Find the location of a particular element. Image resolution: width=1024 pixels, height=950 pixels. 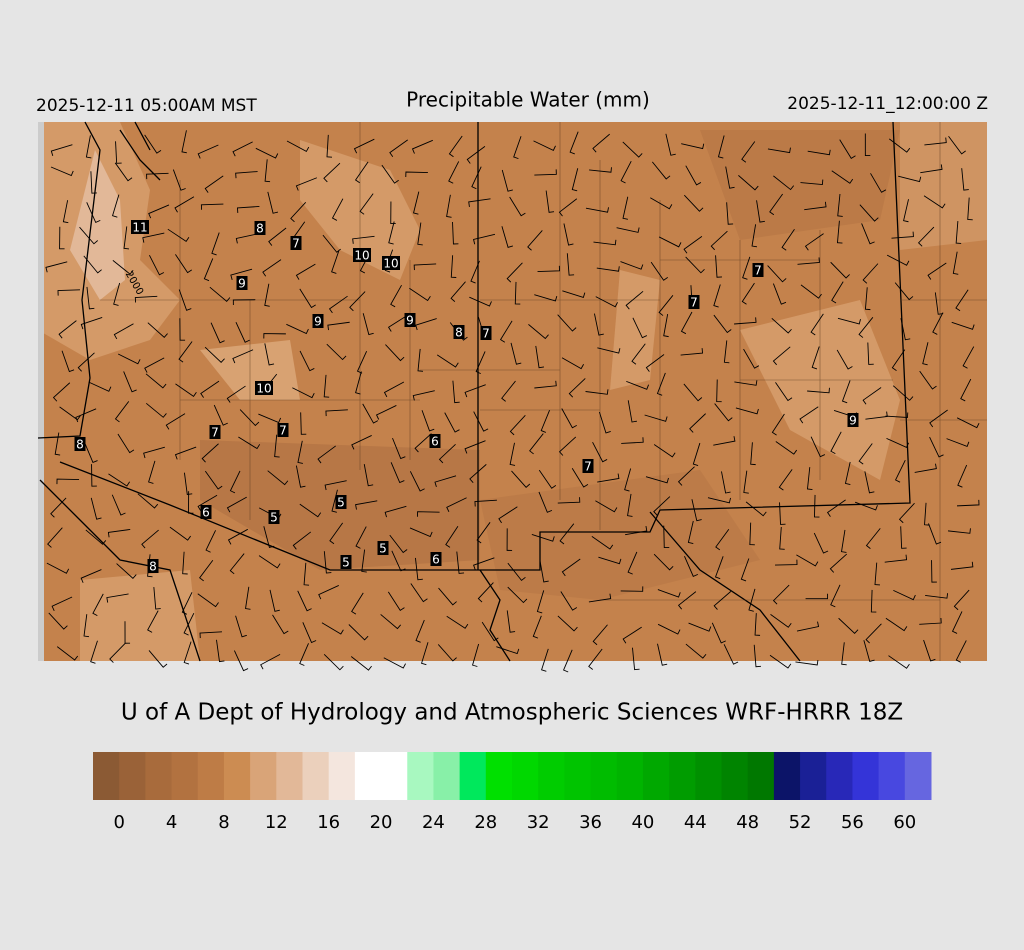

moist-patch is located at coordinates (943, 186).